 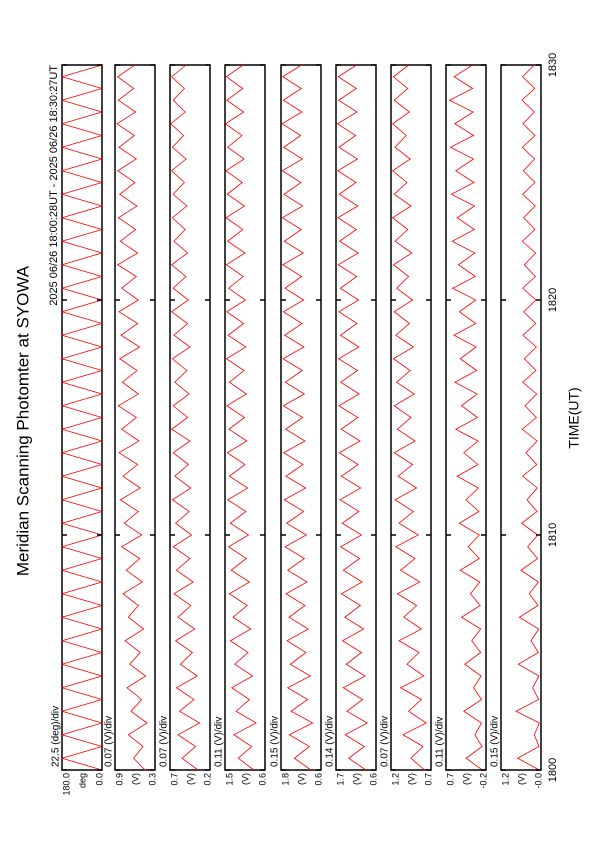 I want to click on y-tick-label: -0.0, so click(x=538, y=781).